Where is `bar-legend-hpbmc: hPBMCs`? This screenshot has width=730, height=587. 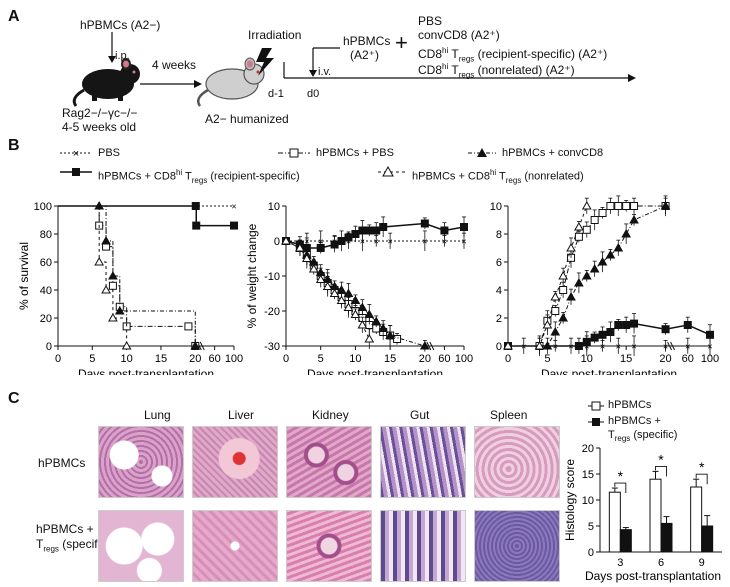 bar-legend-hpbmc: hPBMCs is located at coordinates (630, 405).